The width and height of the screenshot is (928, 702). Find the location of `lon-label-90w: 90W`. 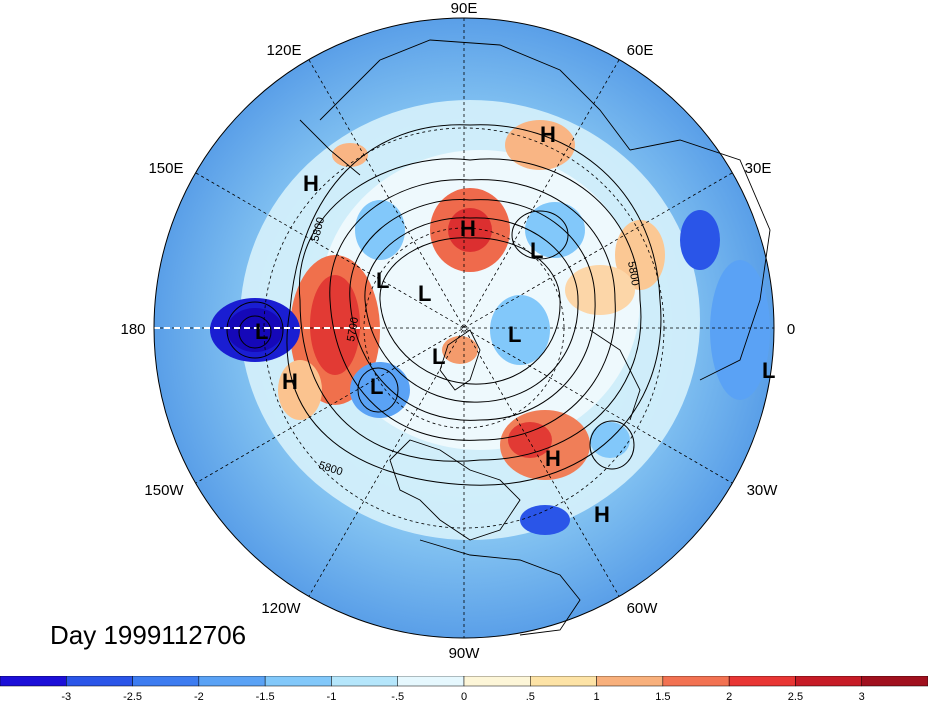

lon-label-90w: 90W is located at coordinates (465, 653).